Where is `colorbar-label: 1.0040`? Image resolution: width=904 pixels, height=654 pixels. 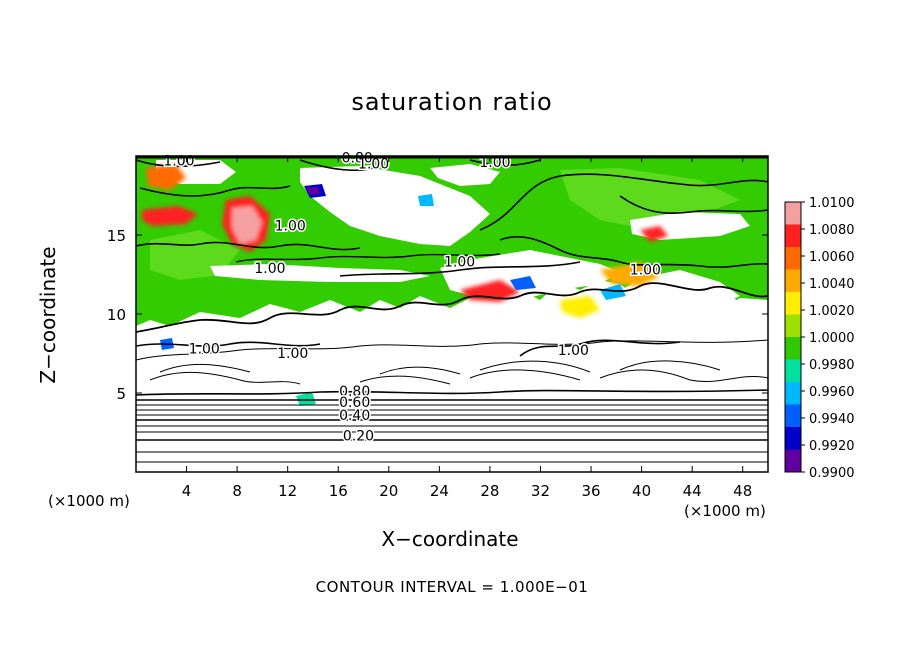 colorbar-label: 1.0040 is located at coordinates (832, 284).